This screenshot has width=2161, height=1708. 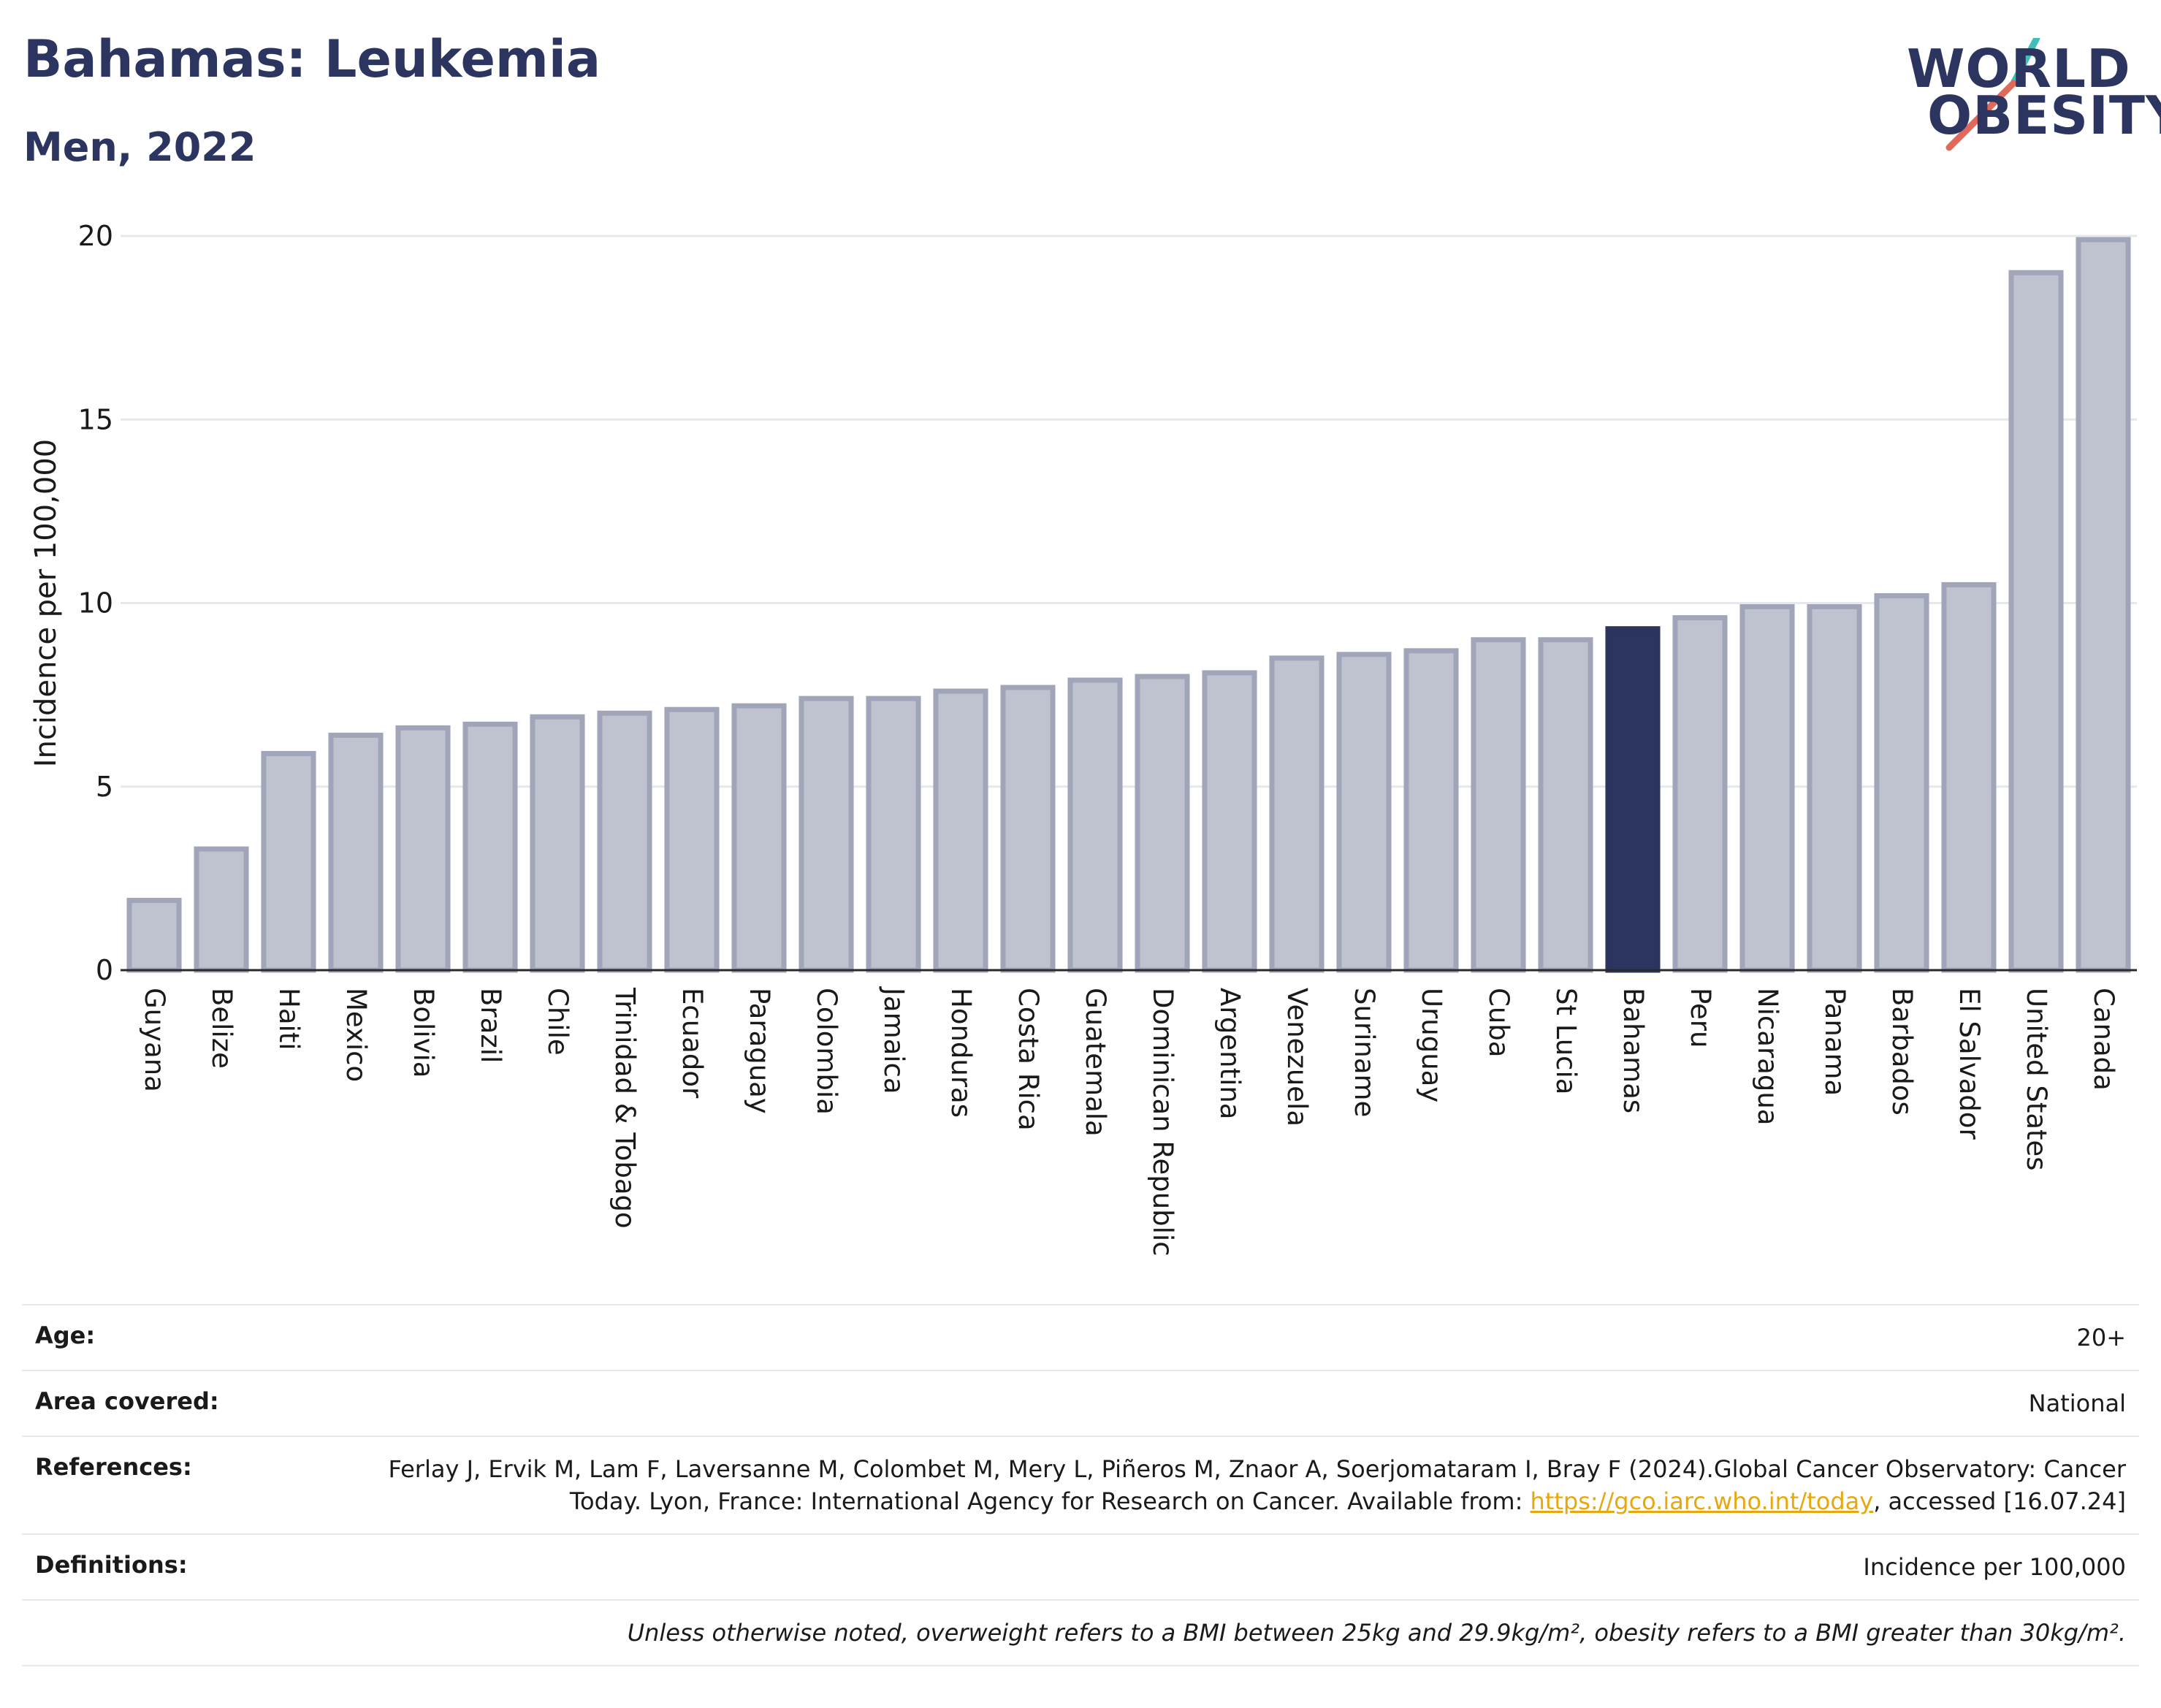 I want to click on y-tick-labels: 0 5 10 15 20, so click(x=96, y=603).